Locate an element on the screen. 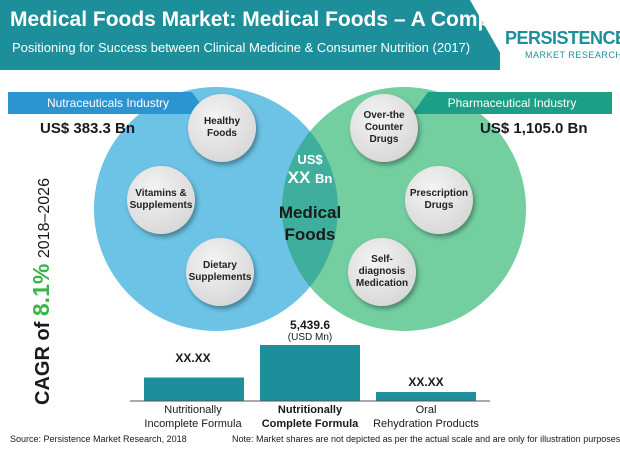 This screenshot has width=620, height=450. pharmaceutical-label: Pharmaceutical Industry is located at coordinates (512, 103).